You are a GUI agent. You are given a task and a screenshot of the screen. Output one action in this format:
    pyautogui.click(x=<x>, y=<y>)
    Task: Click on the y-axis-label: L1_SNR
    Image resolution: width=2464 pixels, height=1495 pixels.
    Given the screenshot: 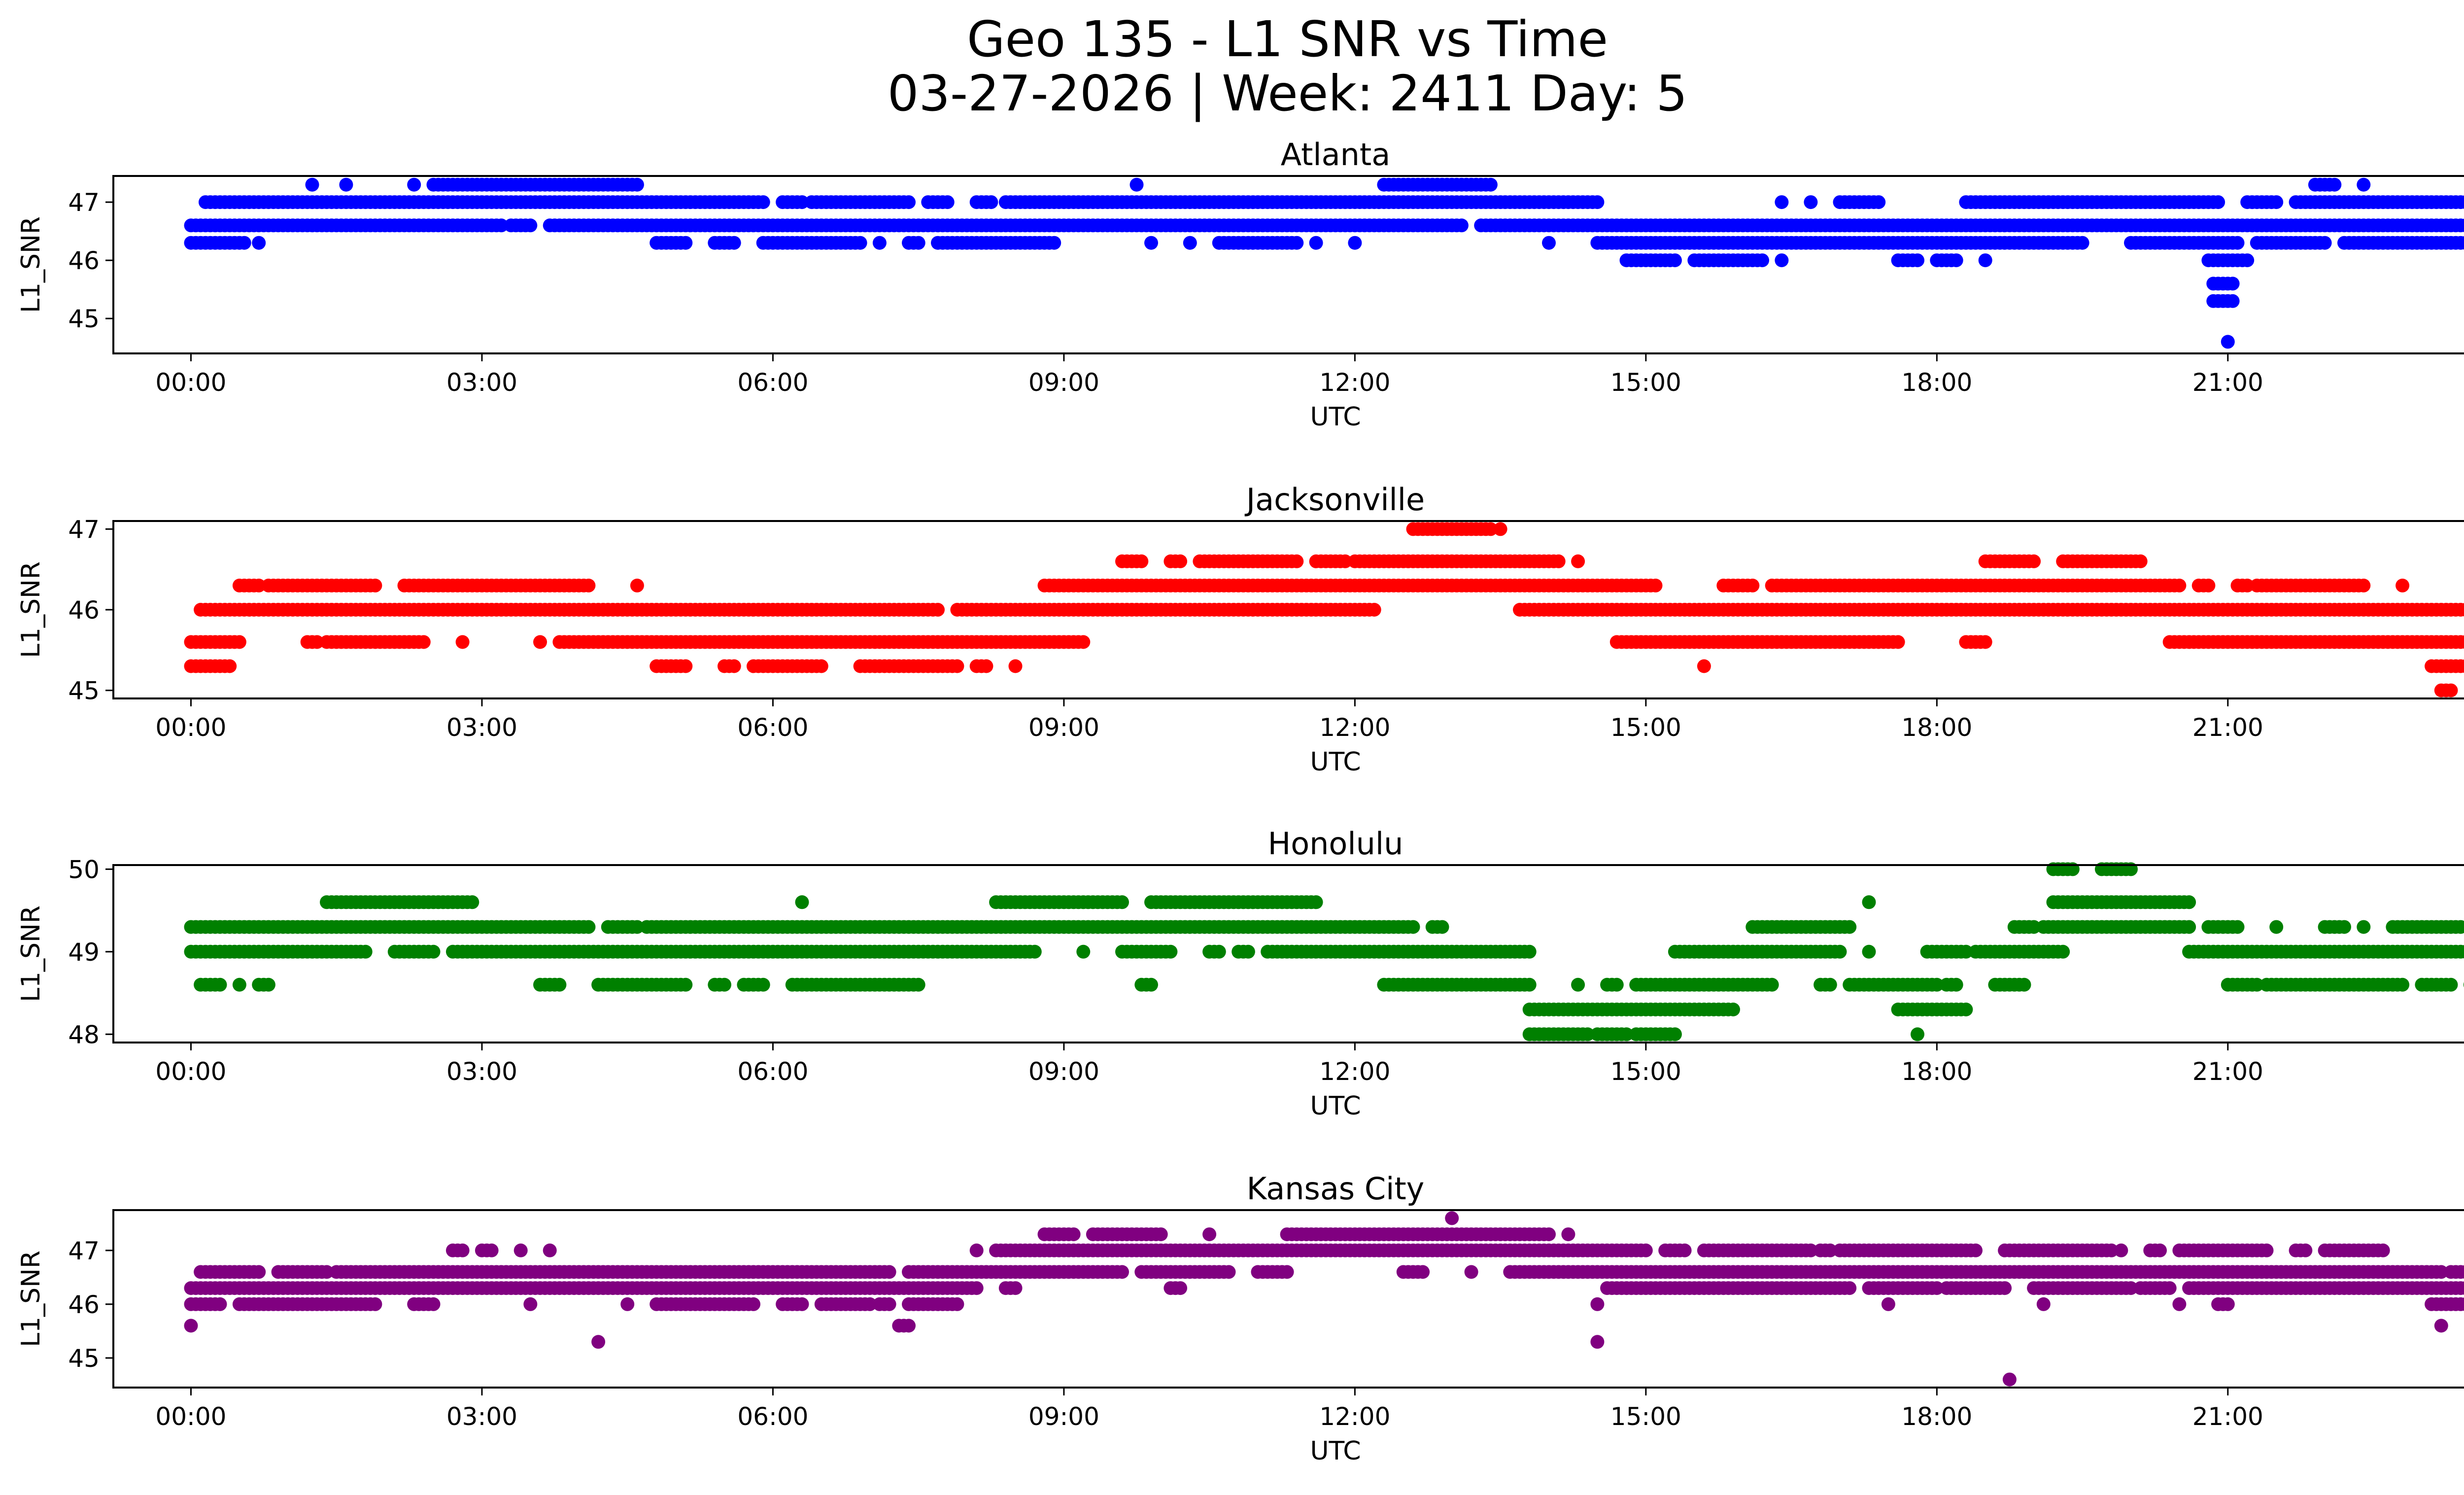 What is the action you would take?
    pyautogui.click(x=31, y=953)
    